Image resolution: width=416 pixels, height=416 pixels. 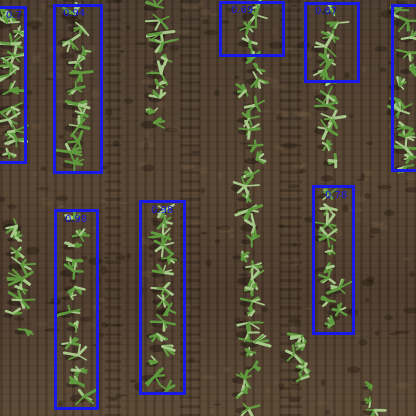 I want to click on confidence-label: 0.94, so click(x=74, y=13).